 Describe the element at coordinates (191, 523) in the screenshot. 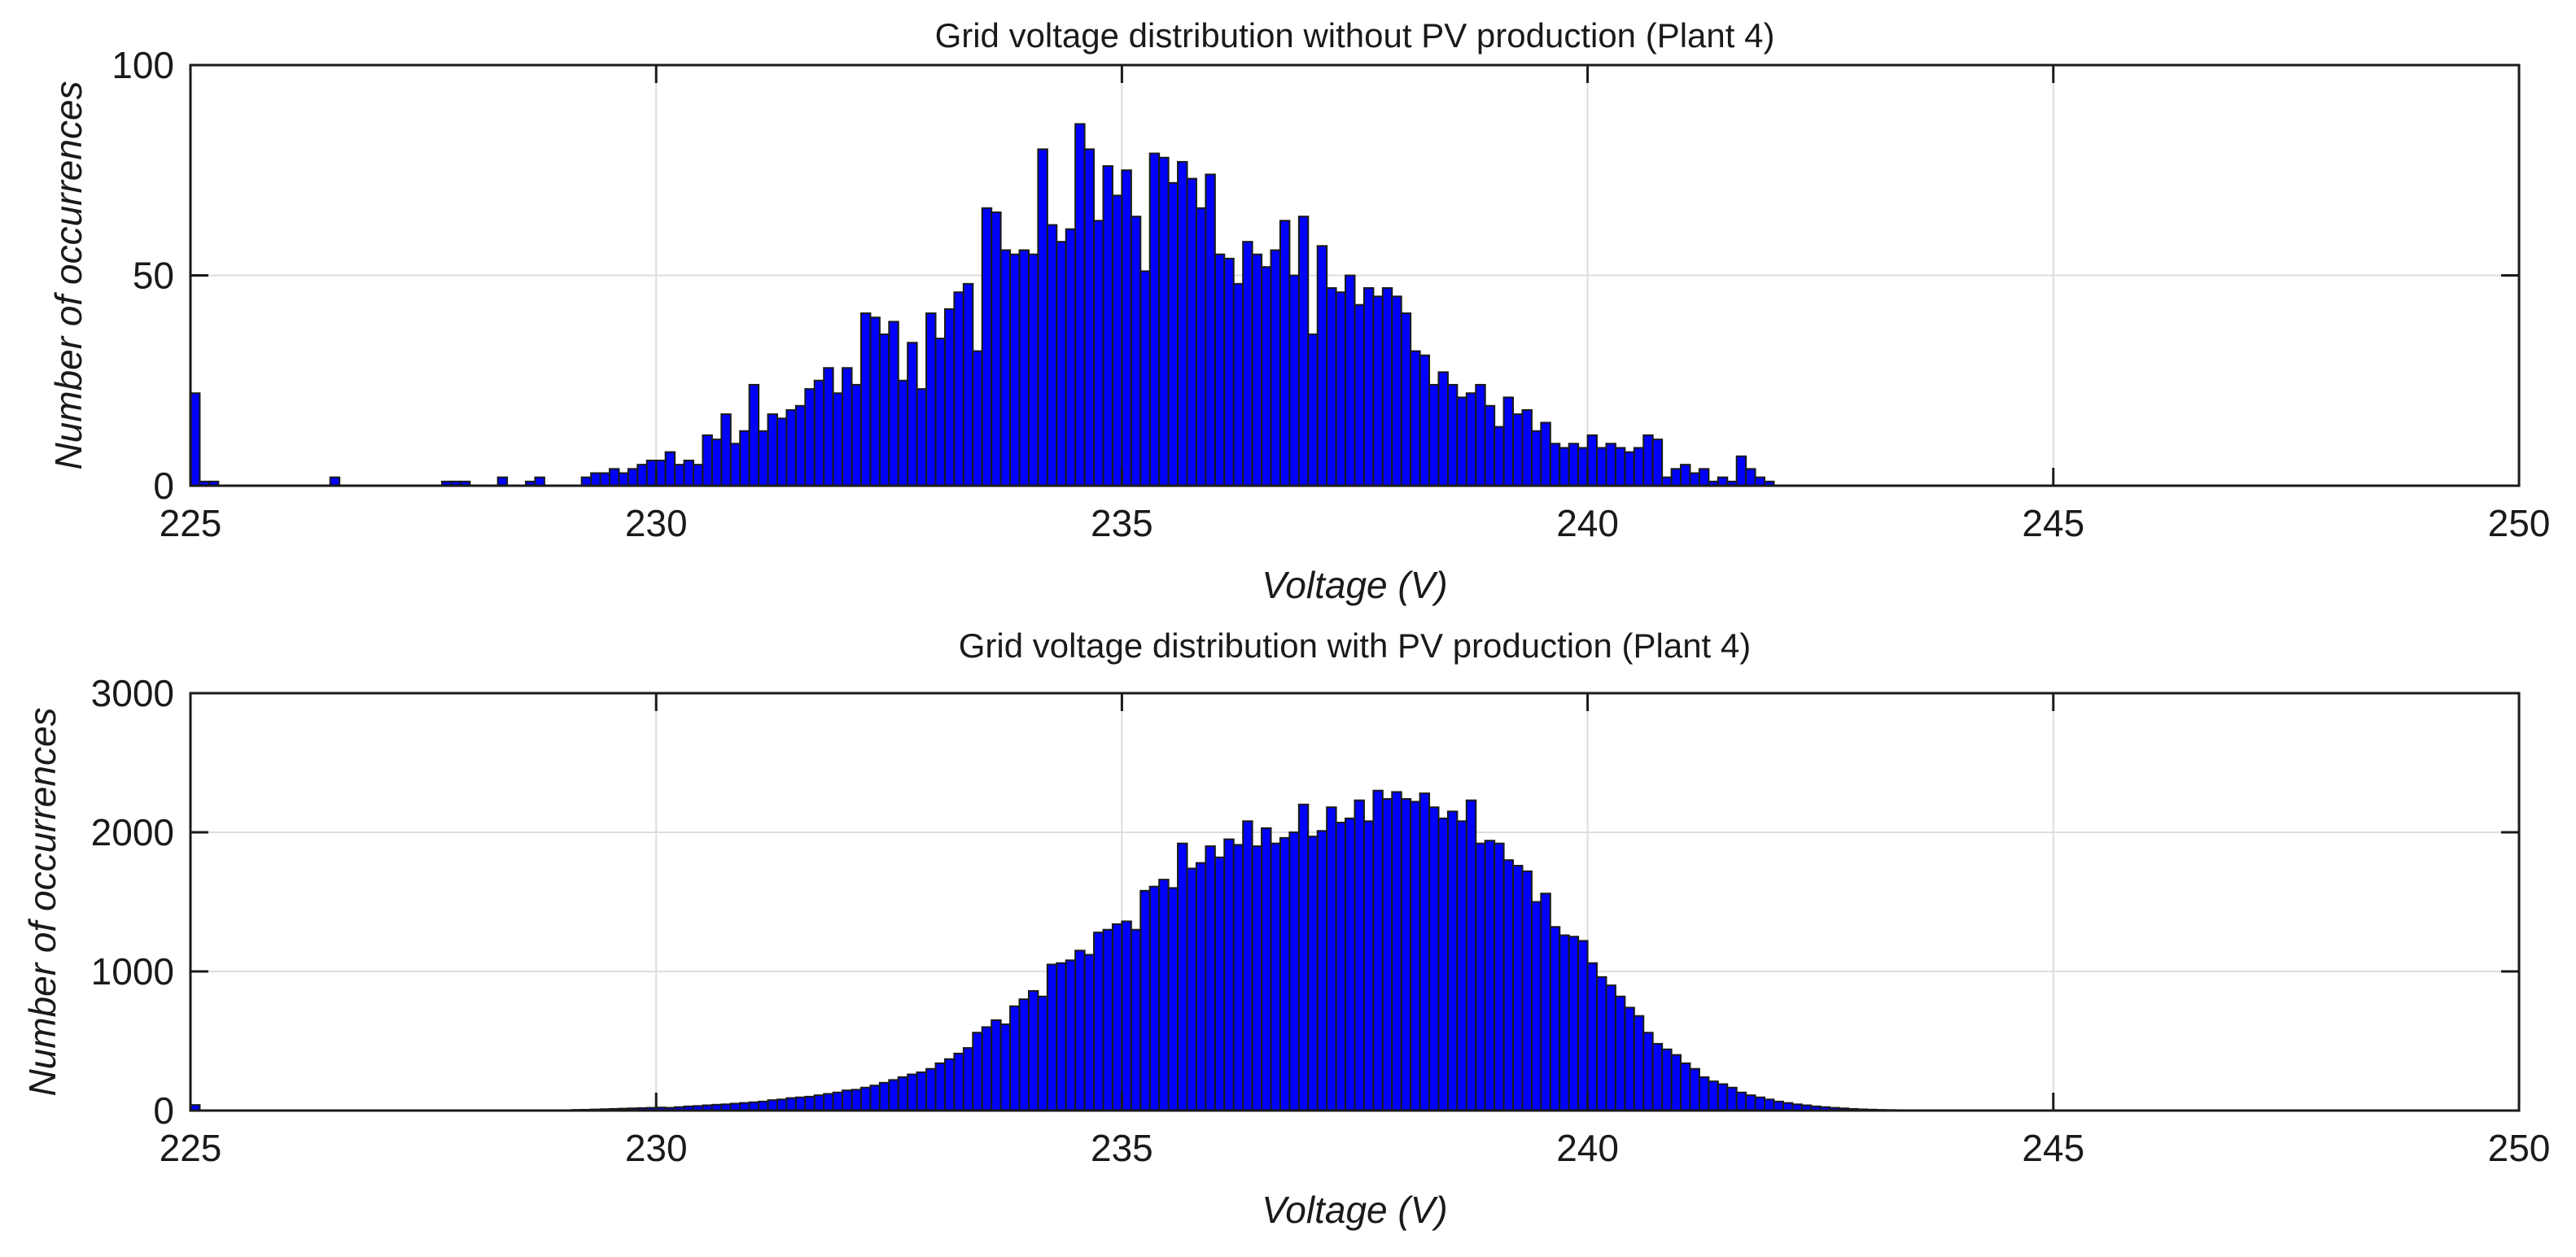

I see `x-tick-label: 225` at that location.